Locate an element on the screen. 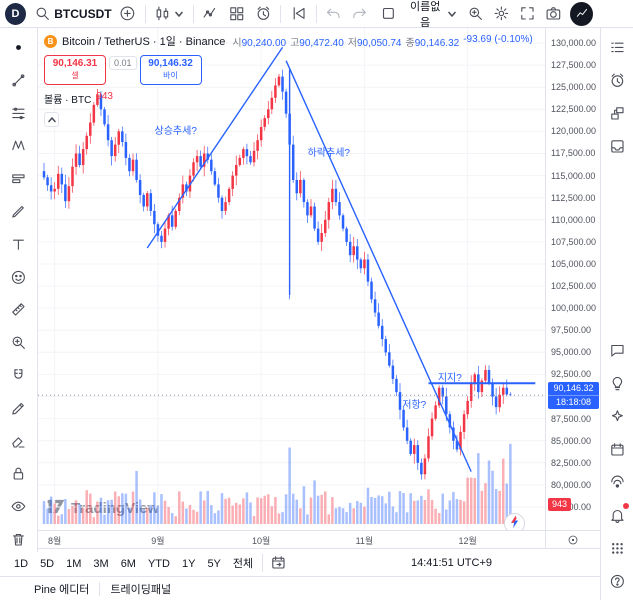  projection-tool is located at coordinates (18, 179).